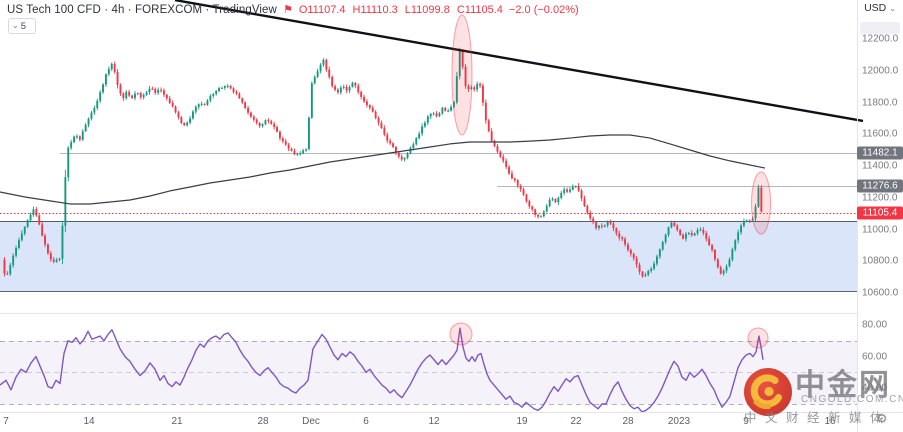 This screenshot has width=903, height=432. Describe the element at coordinates (522, 421) in the screenshot. I see `time-tick-label: 19` at that location.